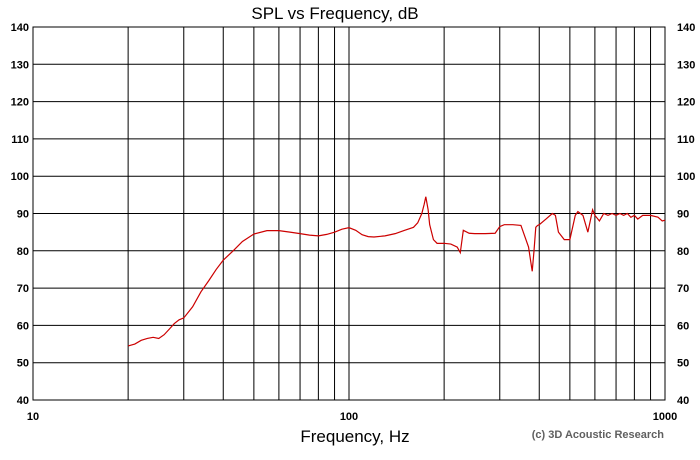  What do you see at coordinates (23, 215) in the screenshot?
I see `y-tick-label-left: 90` at bounding box center [23, 215].